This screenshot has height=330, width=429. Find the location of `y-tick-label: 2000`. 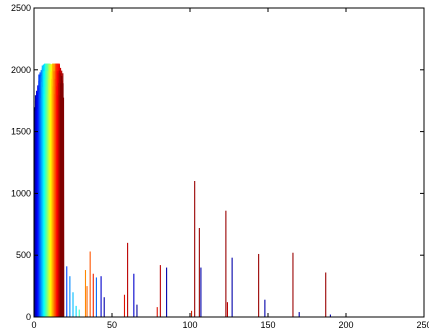

y-tick-label: 2000 is located at coordinates (21, 70).